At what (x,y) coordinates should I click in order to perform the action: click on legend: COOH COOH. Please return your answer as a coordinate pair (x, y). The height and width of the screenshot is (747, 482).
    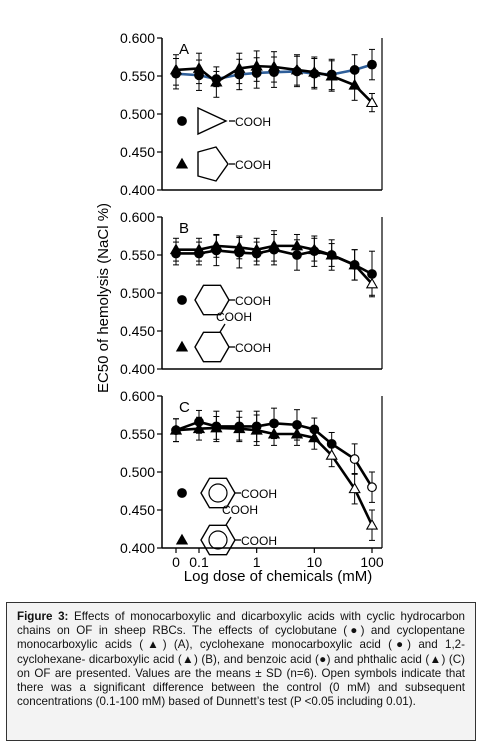
    Looking at the image, I should click on (223, 144).